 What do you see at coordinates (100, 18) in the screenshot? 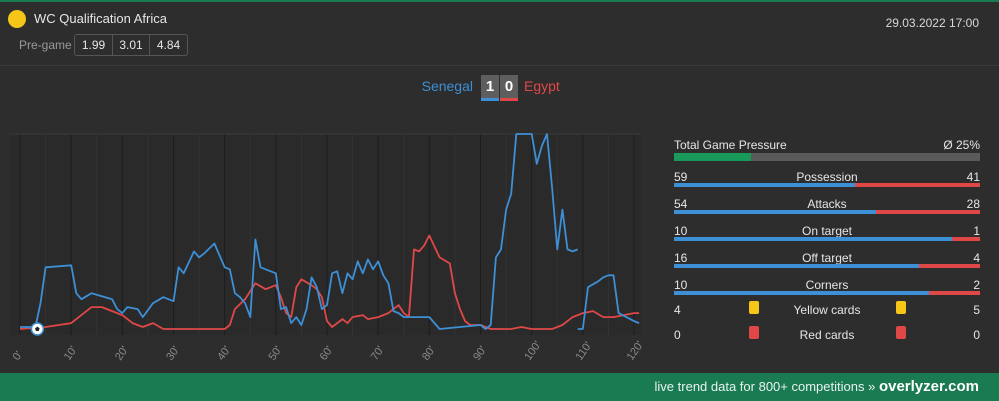
I see `league-name: WC Qualification Africa` at bounding box center [100, 18].